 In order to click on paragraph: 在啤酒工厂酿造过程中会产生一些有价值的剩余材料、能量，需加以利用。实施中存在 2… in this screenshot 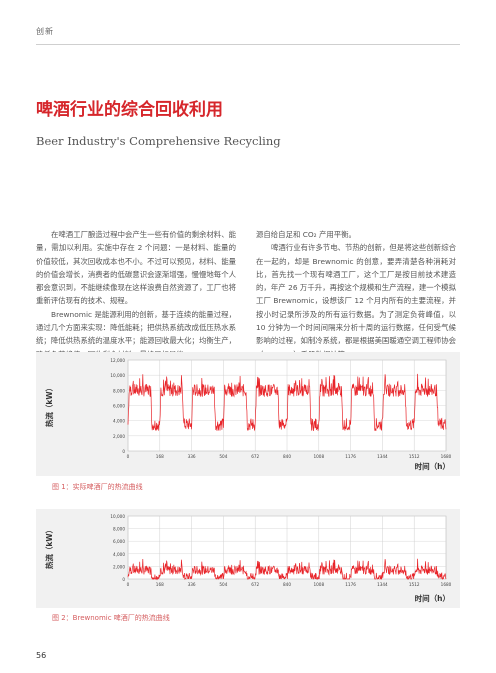, I will do `click(136, 268)`.